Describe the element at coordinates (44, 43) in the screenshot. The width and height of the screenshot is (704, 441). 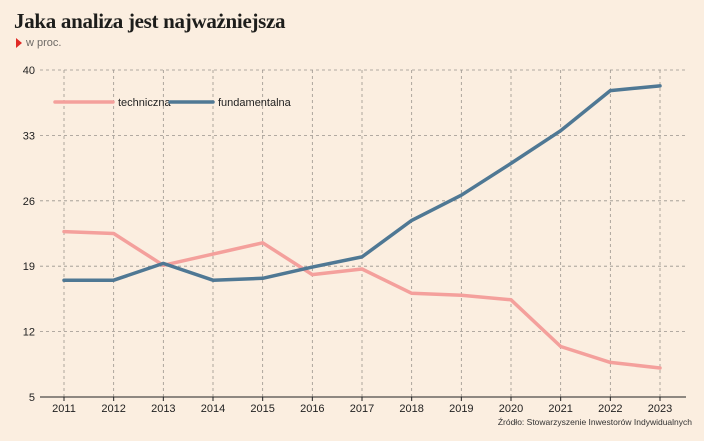
I see `chart-subtitle: w proc.` at that location.